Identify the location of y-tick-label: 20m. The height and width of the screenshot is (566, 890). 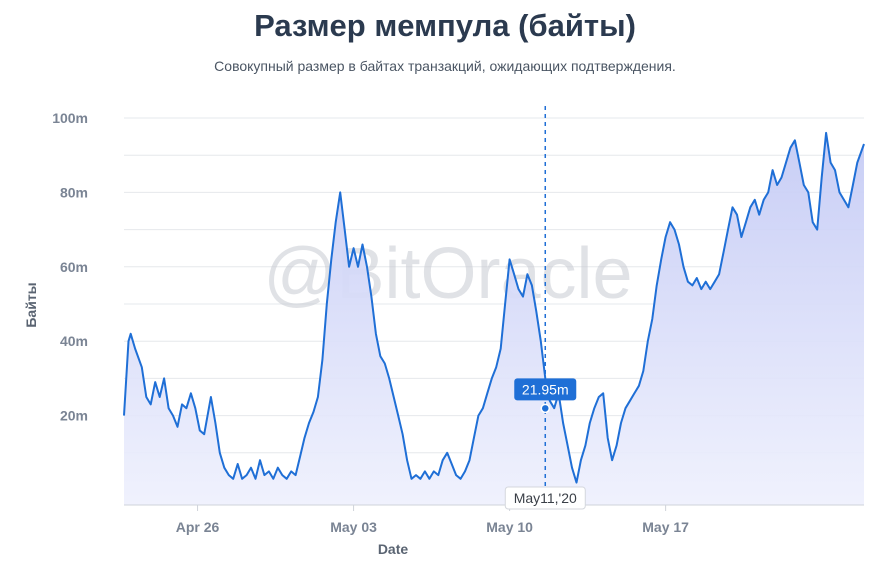
(74, 416).